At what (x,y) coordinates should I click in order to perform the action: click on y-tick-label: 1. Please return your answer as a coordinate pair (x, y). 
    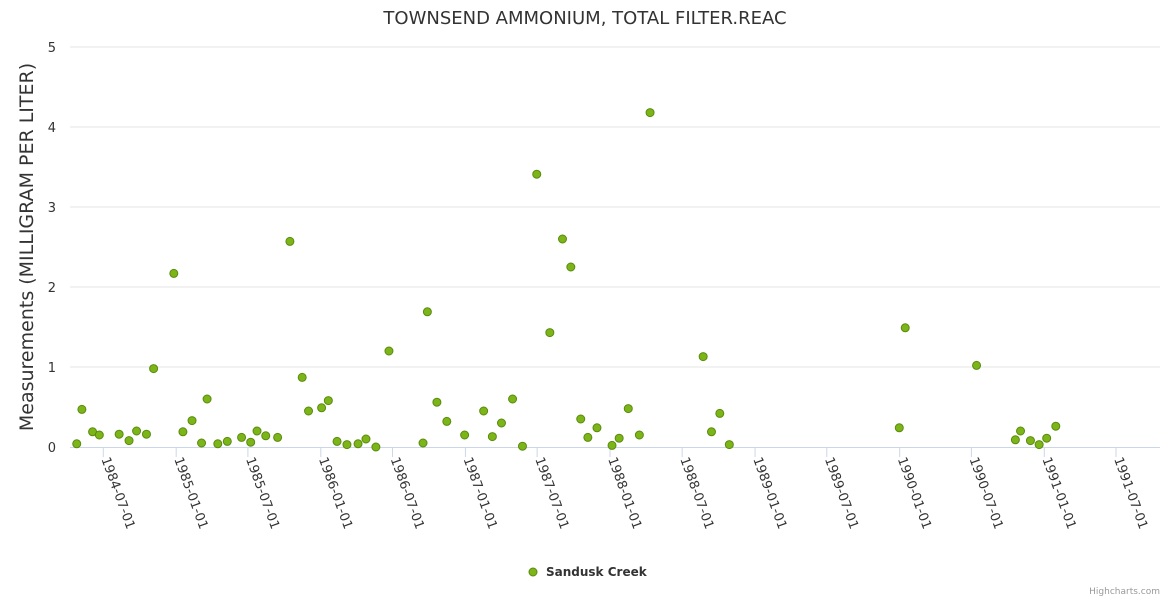
    Looking at the image, I should click on (52, 368).